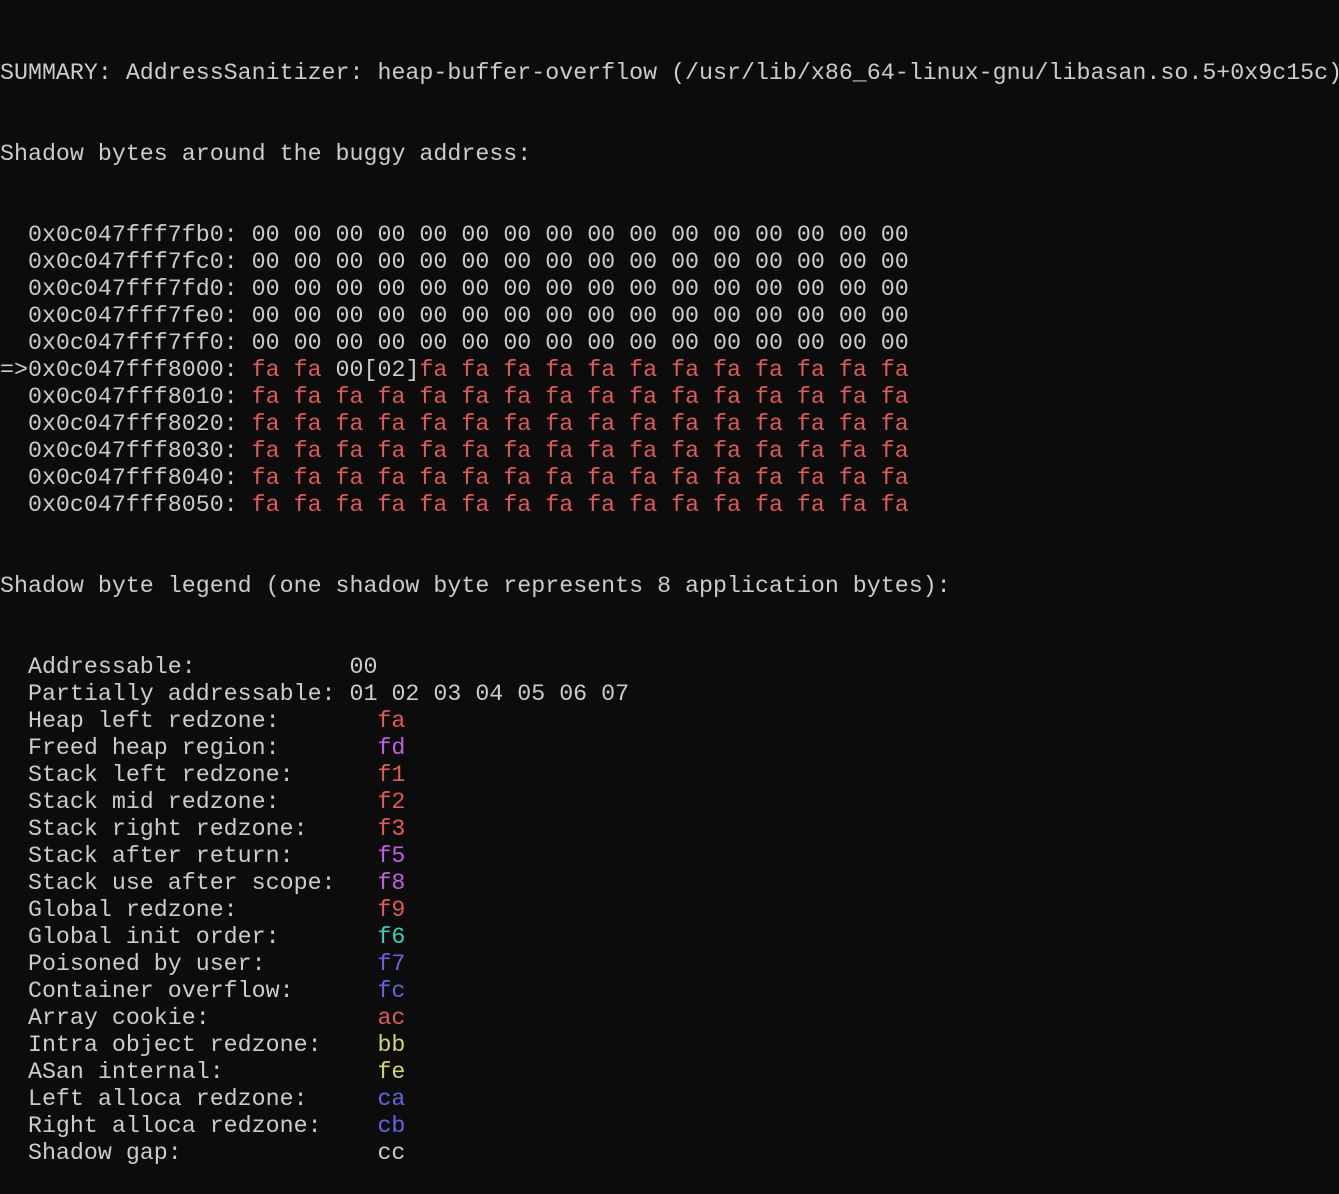 The image size is (1339, 1194). What do you see at coordinates (147, 775) in the screenshot?
I see `legend-label: Stack left redzone:` at bounding box center [147, 775].